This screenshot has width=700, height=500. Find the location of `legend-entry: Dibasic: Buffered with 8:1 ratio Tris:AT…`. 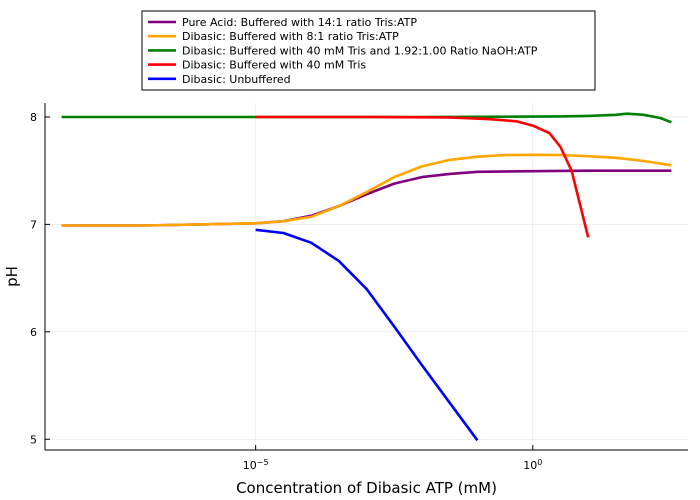

legend-entry: Dibasic: Buffered with 8:1 ratio Tris:AT… is located at coordinates (290, 36).